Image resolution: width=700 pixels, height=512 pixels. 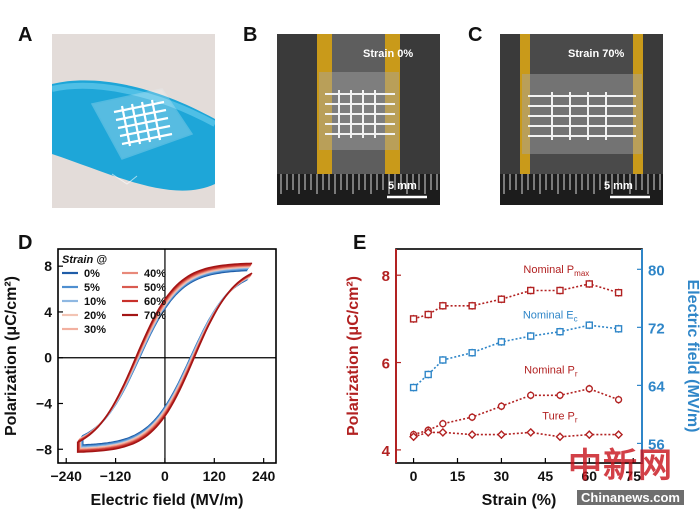 What do you see at coordinates (656, 328) in the screenshot?
I see `y-tick-label-right-e: 72` at bounding box center [656, 328].